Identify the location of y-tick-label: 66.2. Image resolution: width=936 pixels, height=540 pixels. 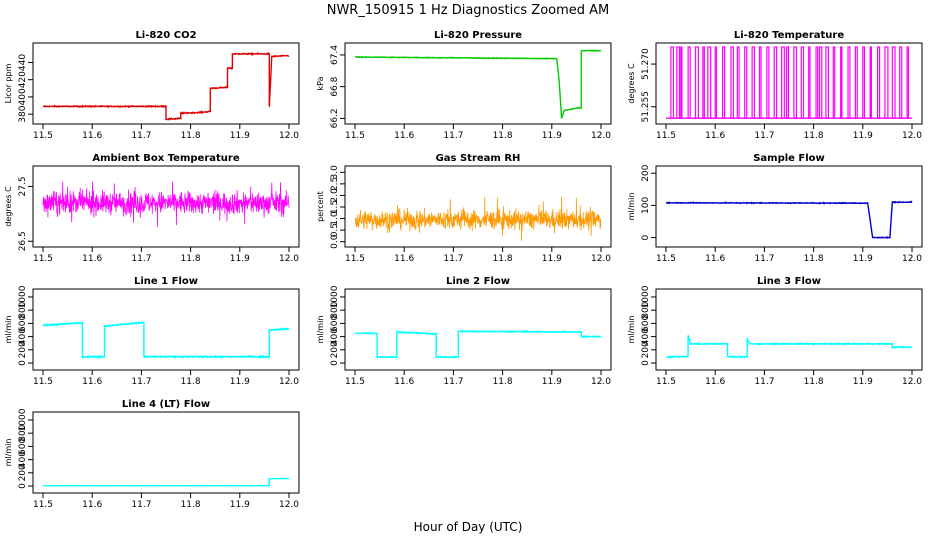
(335, 118).